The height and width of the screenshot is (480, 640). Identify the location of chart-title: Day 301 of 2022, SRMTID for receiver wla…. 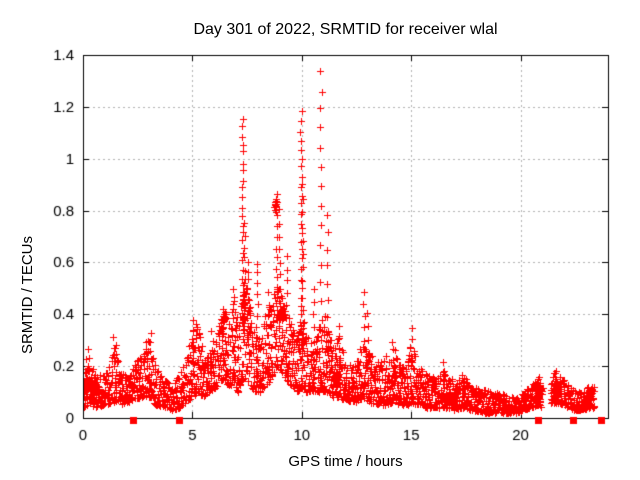
(345, 29).